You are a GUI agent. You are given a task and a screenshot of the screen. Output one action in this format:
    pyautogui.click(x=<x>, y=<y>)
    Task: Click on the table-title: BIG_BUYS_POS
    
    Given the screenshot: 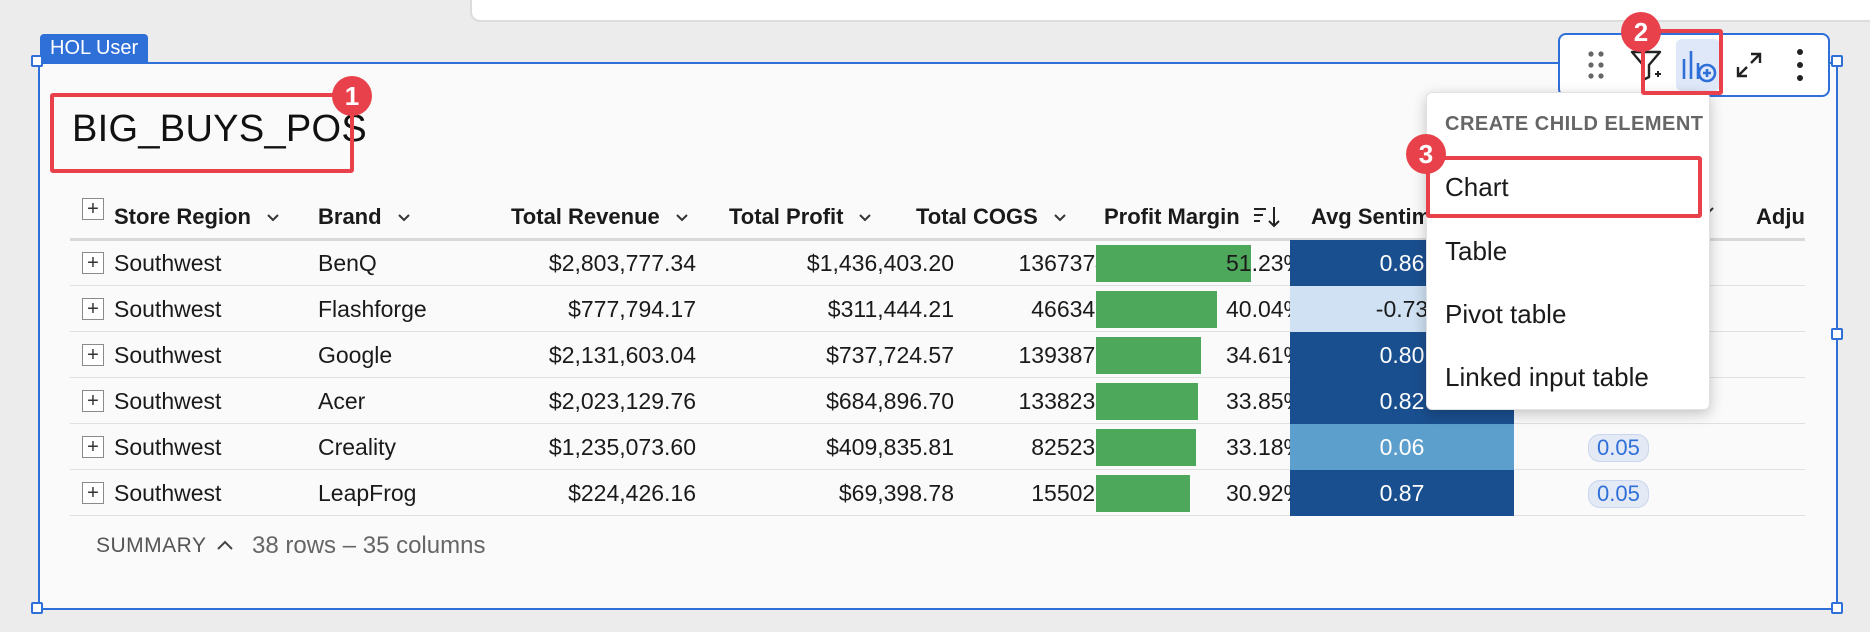 What is the action you would take?
    pyautogui.click(x=220, y=129)
    